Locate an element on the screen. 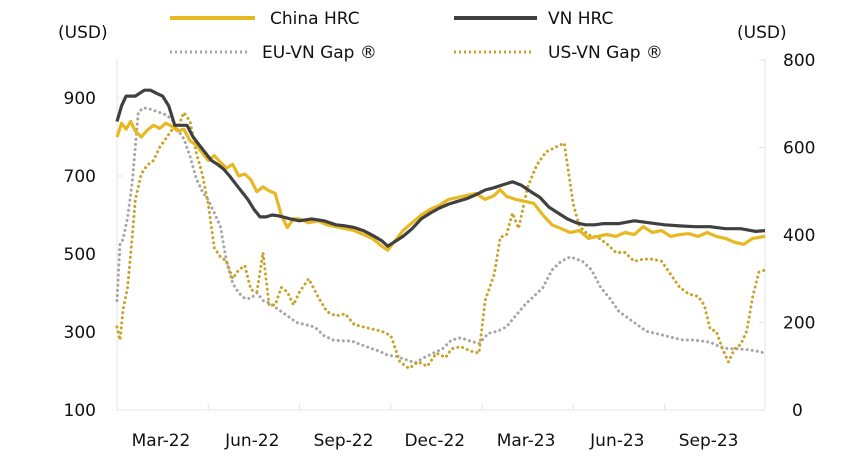  legend: China HRC VN HRC EU-VN Gap ® US-VN Gap ® is located at coordinates (416, 36).